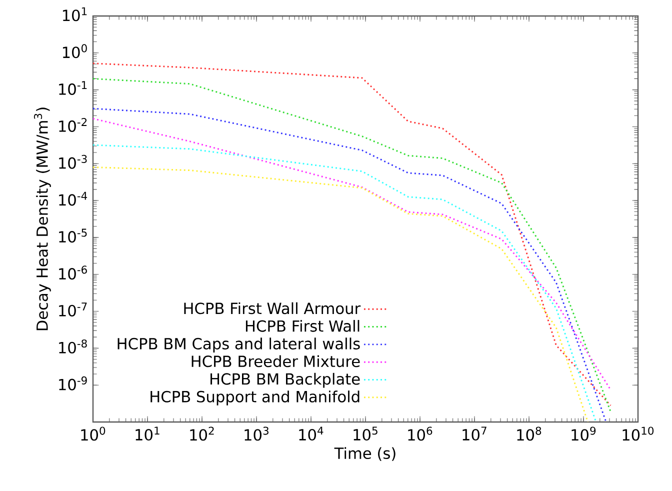 The image size is (672, 491). I want to click on y-tick-label: 10$^{-1}$, so click(73, 88).